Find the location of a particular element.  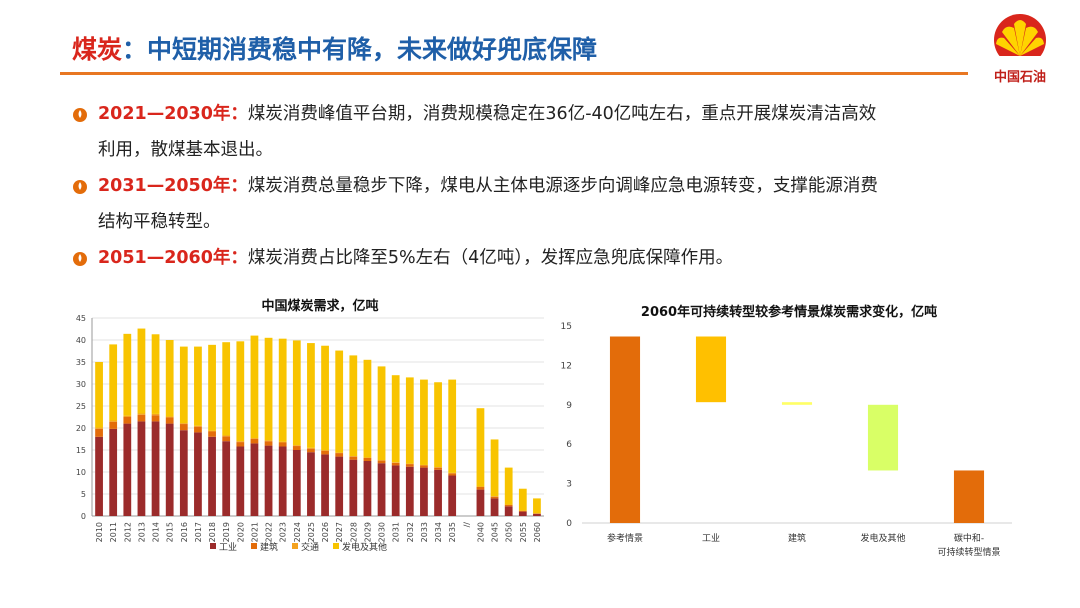

x-tick-label: 2032 is located at coordinates (410, 532).